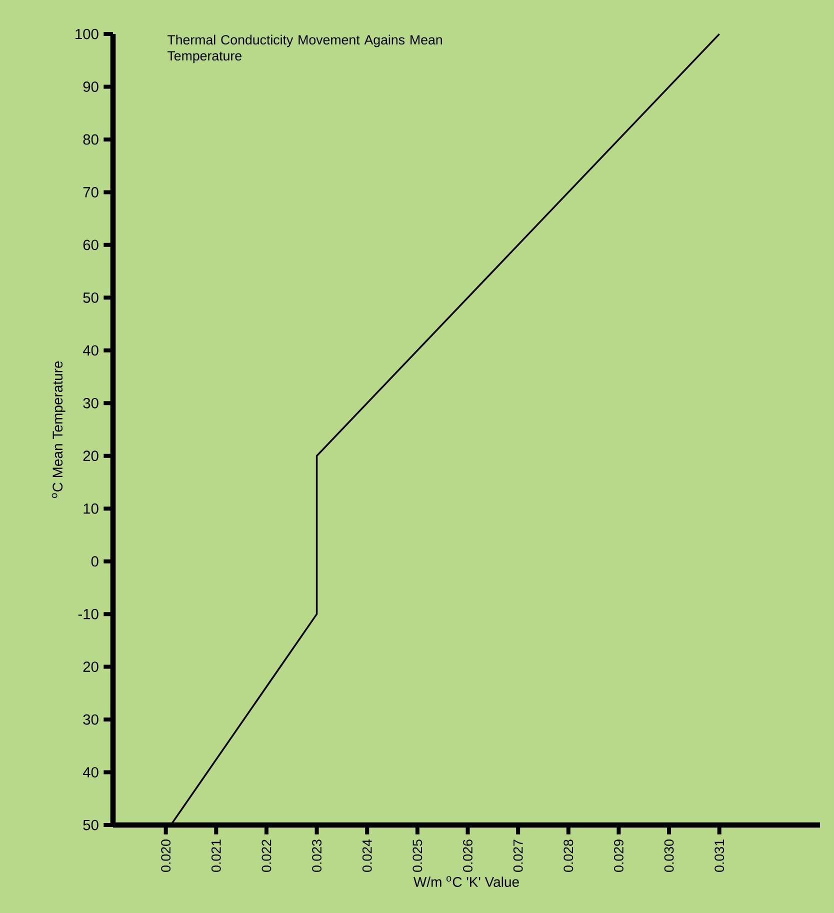  Describe the element at coordinates (59, 429) in the screenshot. I see `y-axis-title: $^{o}$C Mean Temperature` at that location.